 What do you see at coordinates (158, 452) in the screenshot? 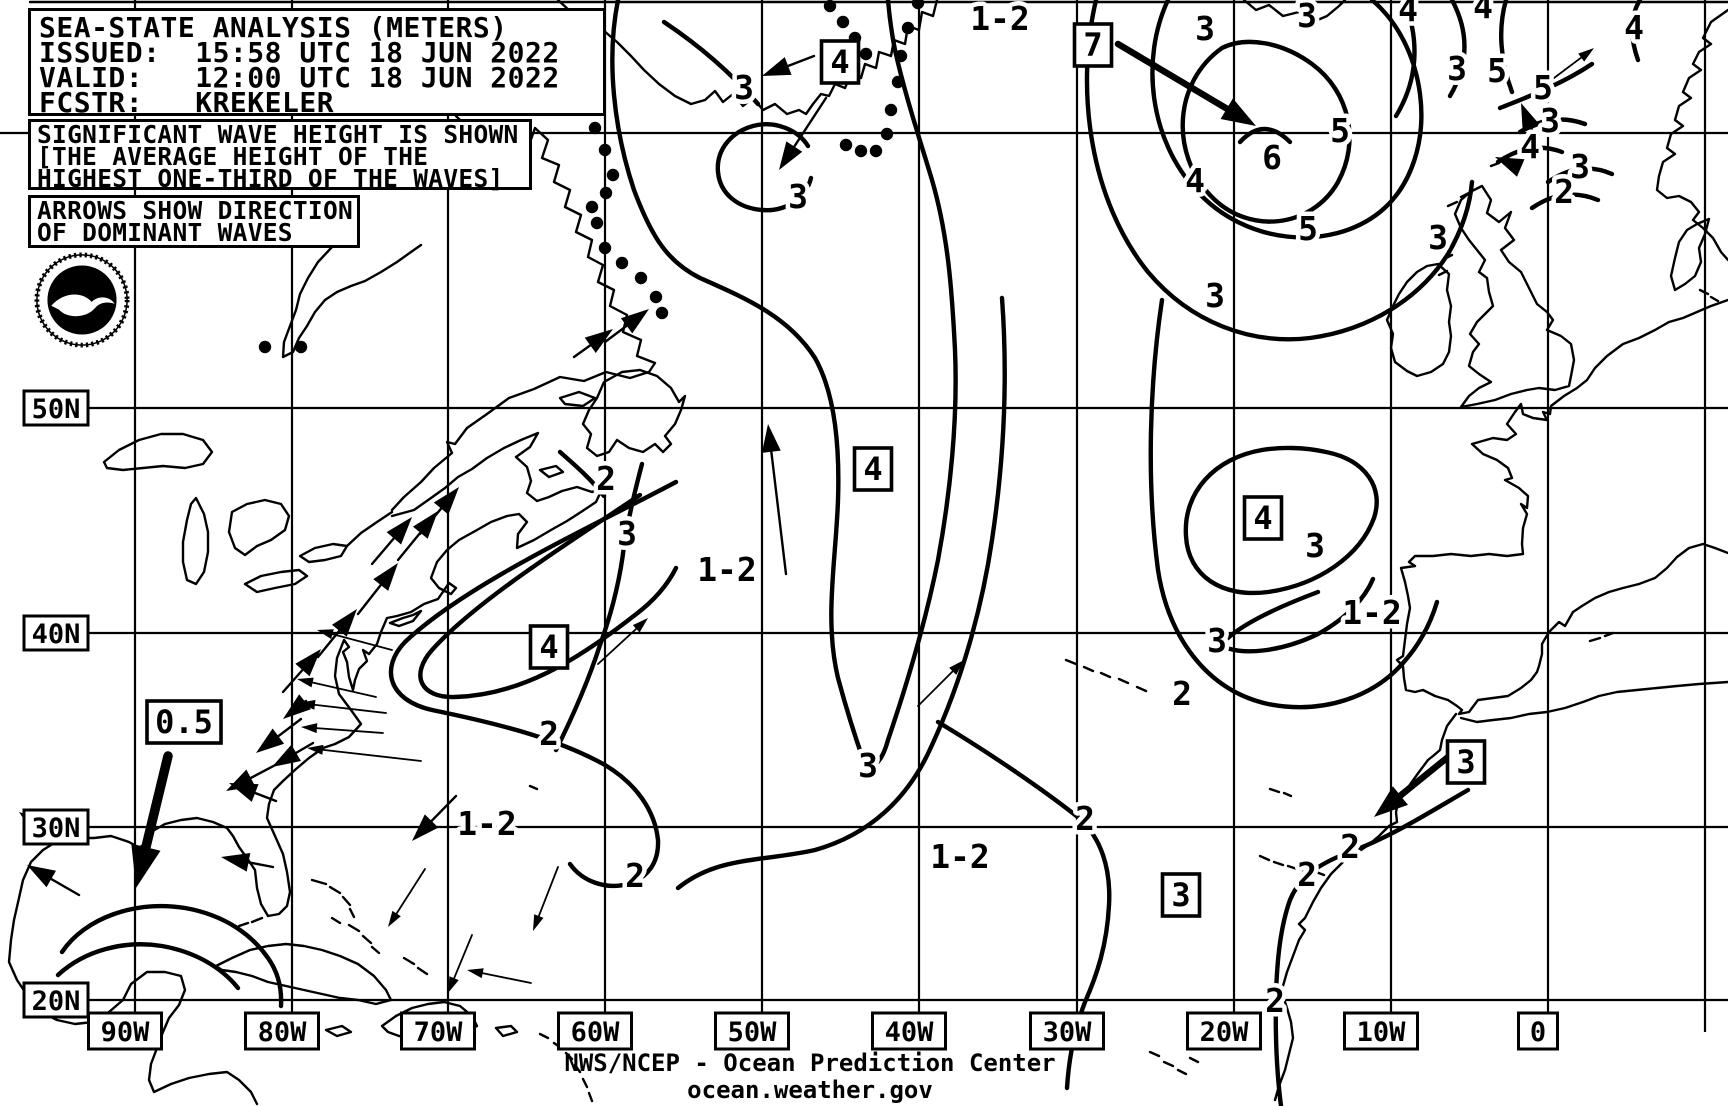
I see `lake-superior` at bounding box center [158, 452].